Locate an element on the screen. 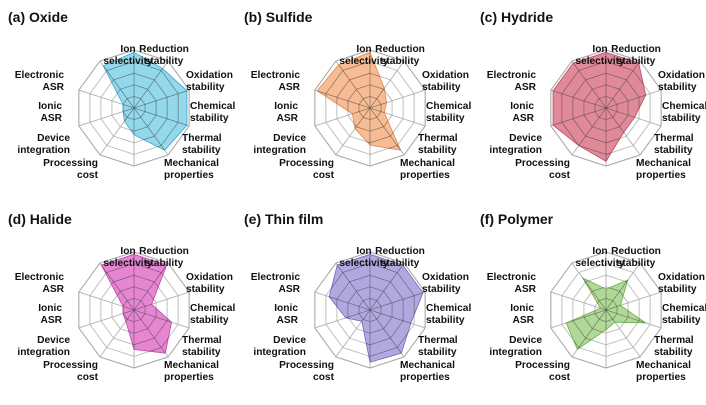 This screenshot has height=405, width=706. panel-title: (f) Polymer is located at coordinates (517, 219).